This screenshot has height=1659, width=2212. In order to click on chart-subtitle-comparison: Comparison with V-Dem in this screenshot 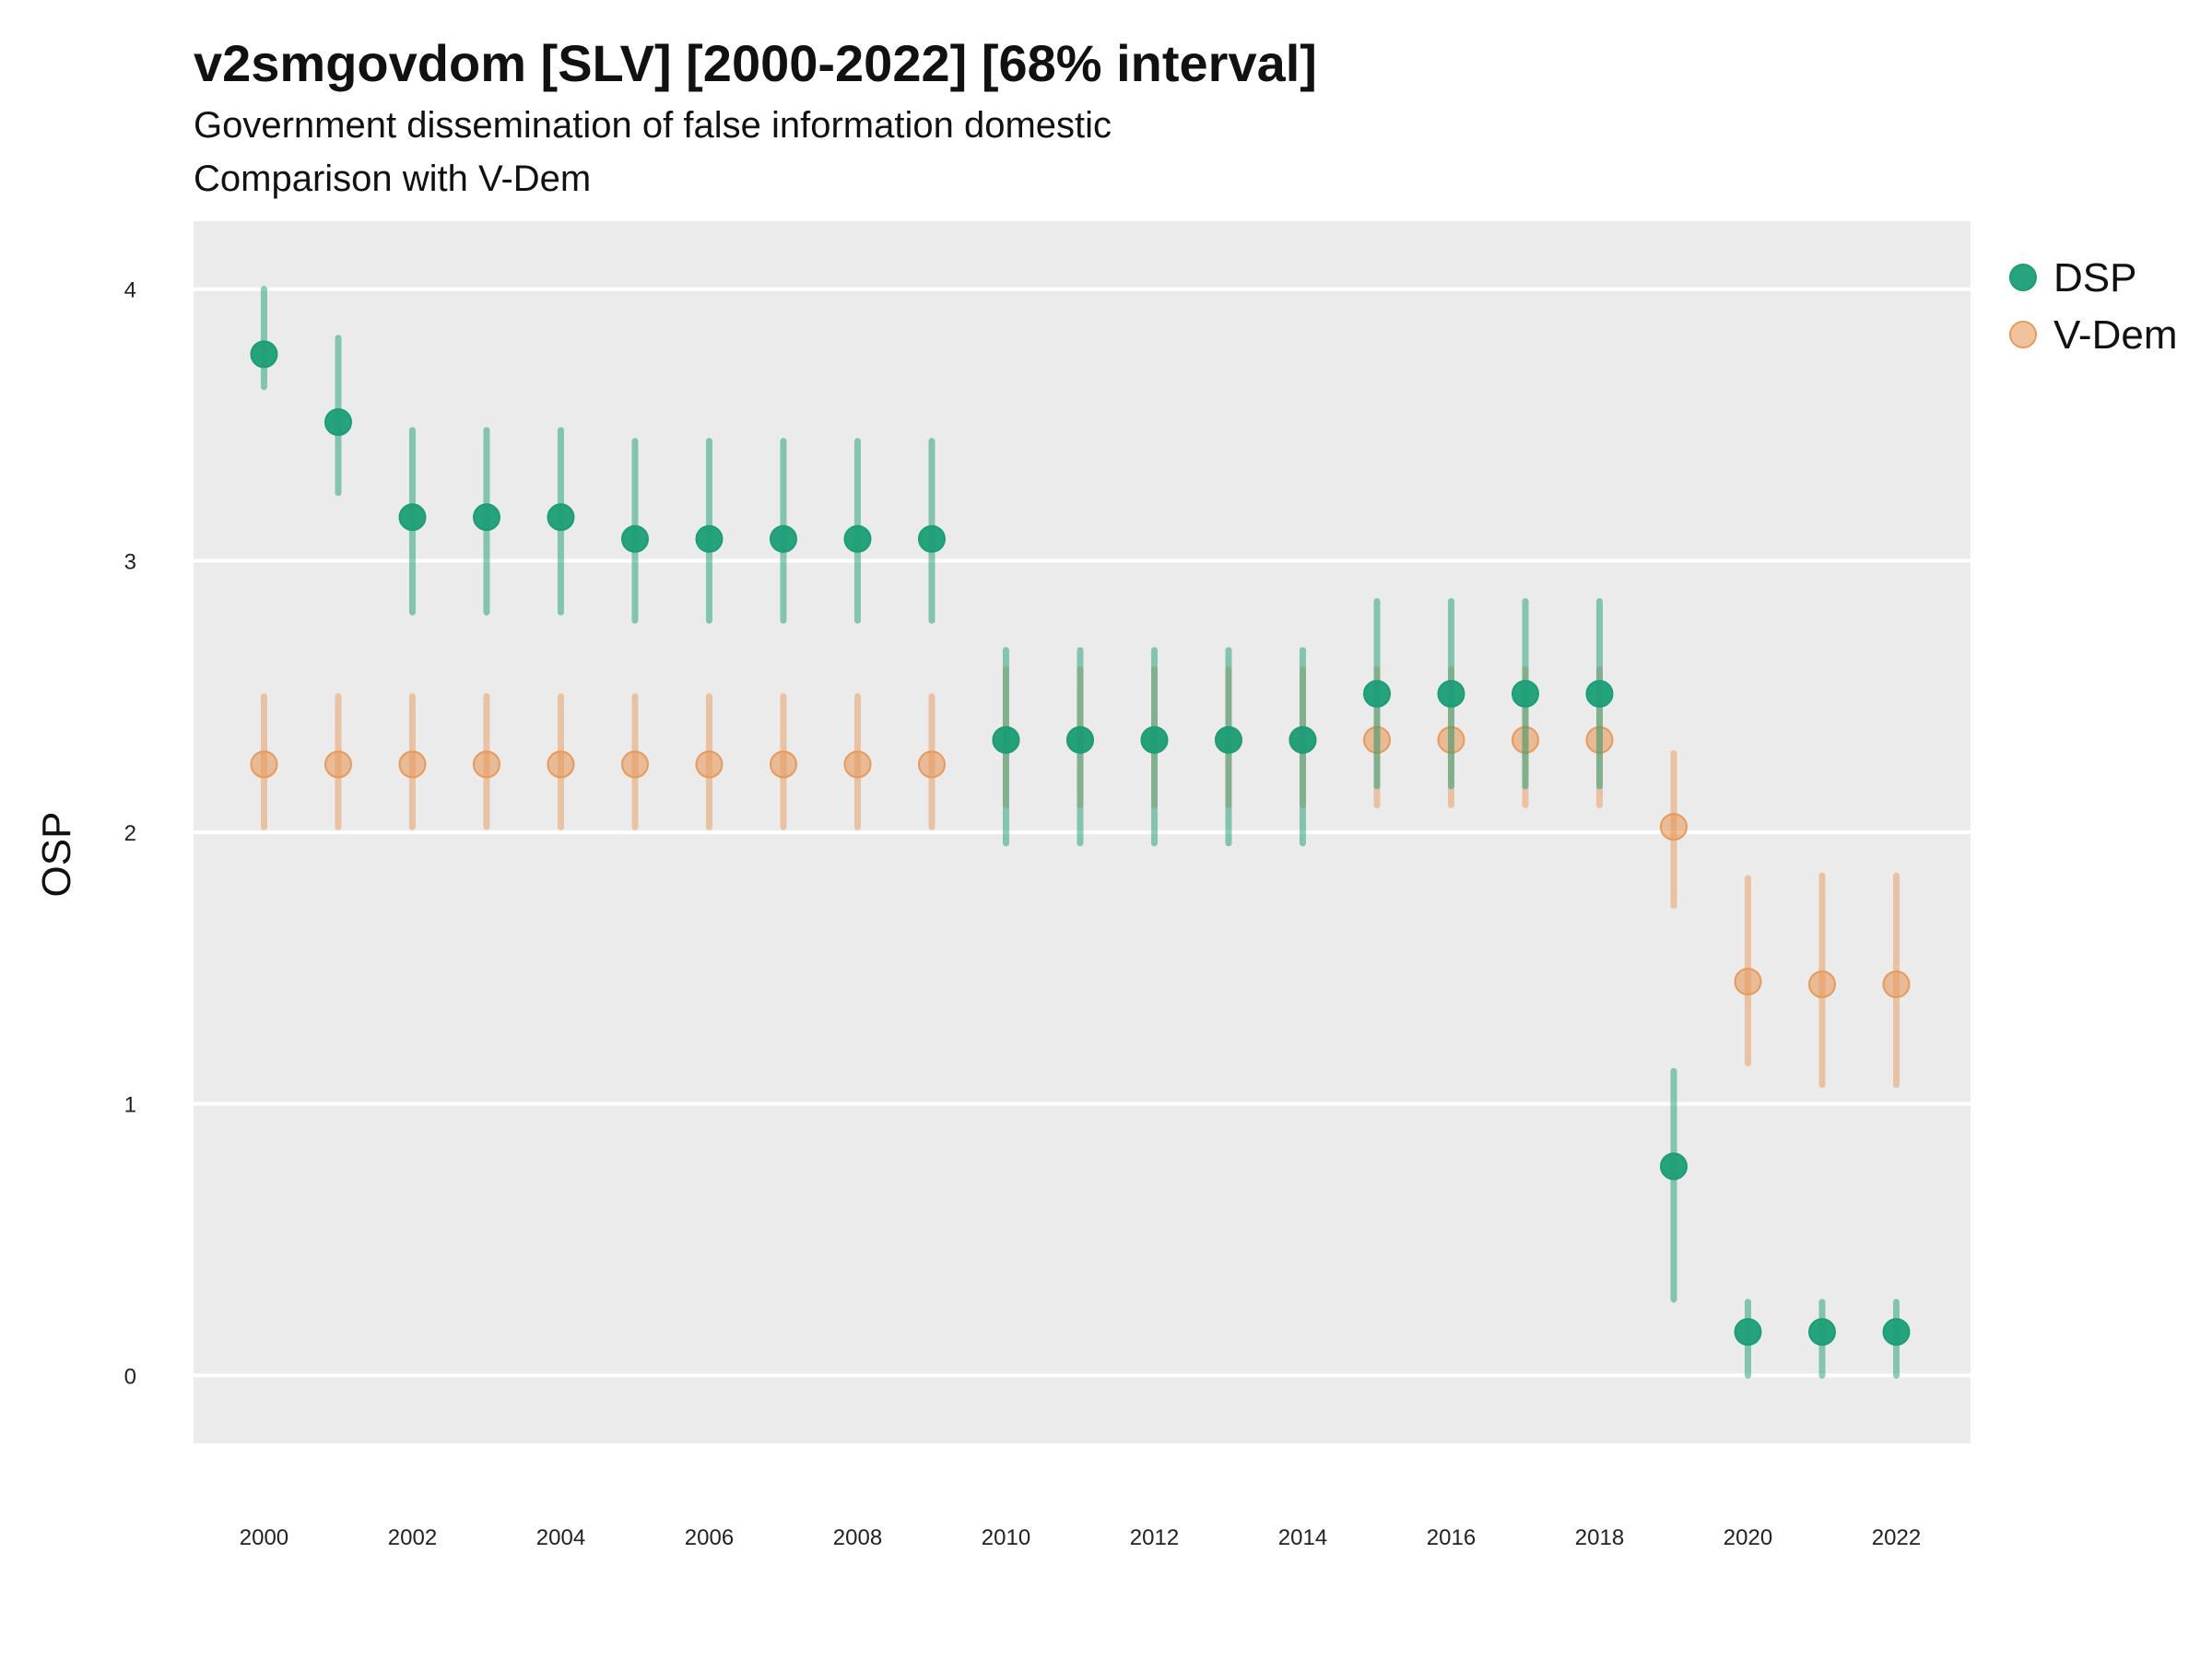, I will do `click(393, 179)`.